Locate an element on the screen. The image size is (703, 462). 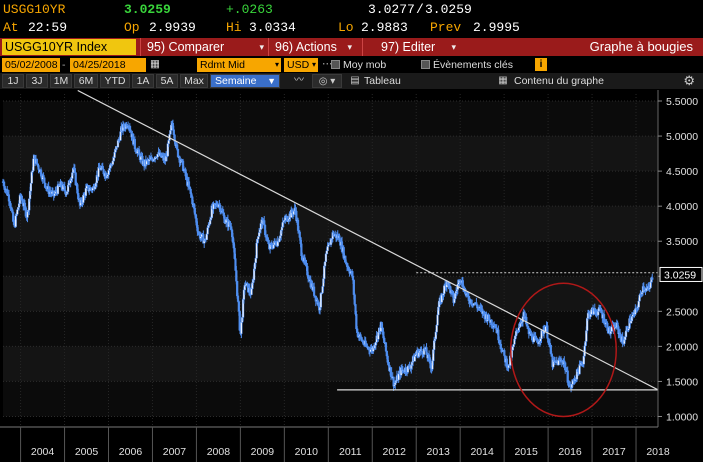
interval-selector: Semaine ▼ is located at coordinates (245, 81).